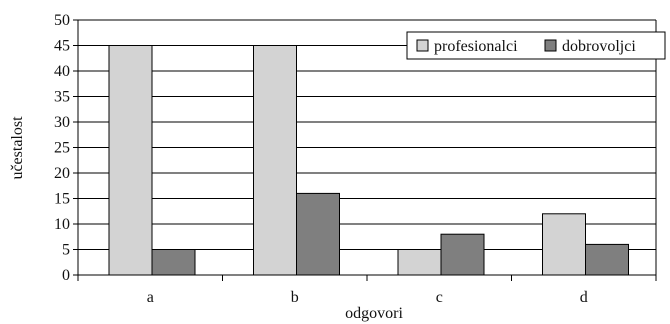  Describe the element at coordinates (476, 46) in the screenshot. I see `legend-label-profesionalci: profesionalci` at that location.